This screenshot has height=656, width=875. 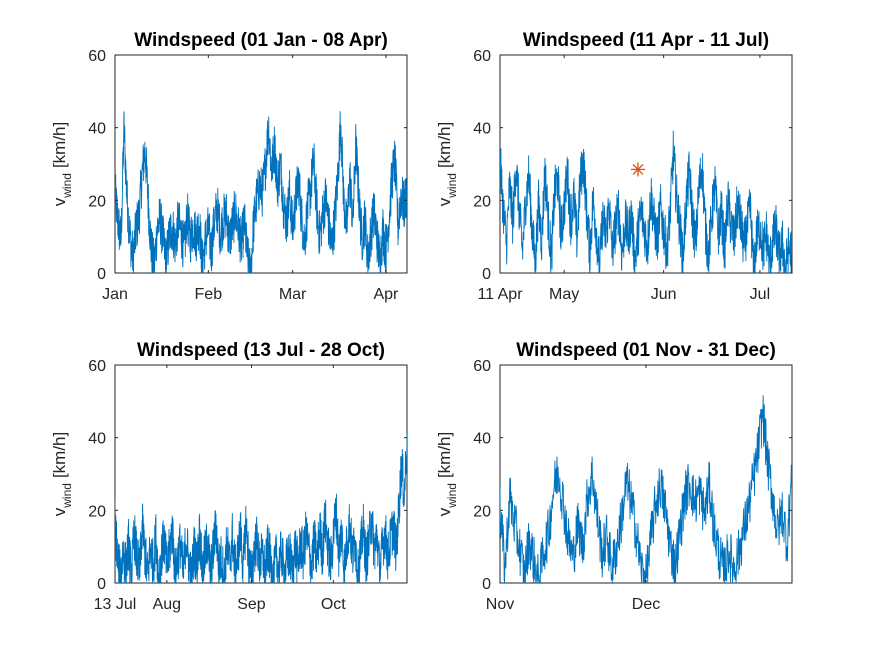 I want to click on axes-box, so click(x=646, y=474).